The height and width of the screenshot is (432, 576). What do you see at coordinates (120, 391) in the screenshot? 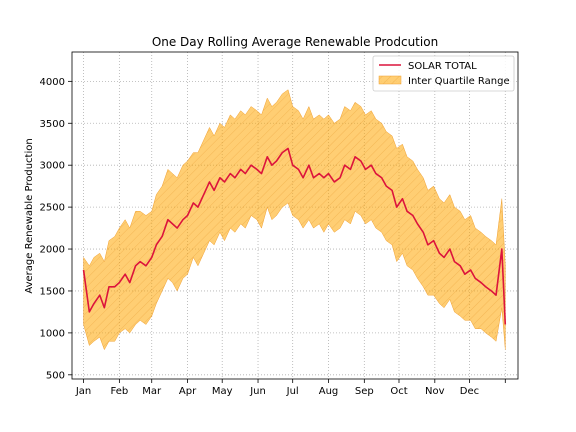
I see `x-tick-label: Feb` at bounding box center [120, 391].